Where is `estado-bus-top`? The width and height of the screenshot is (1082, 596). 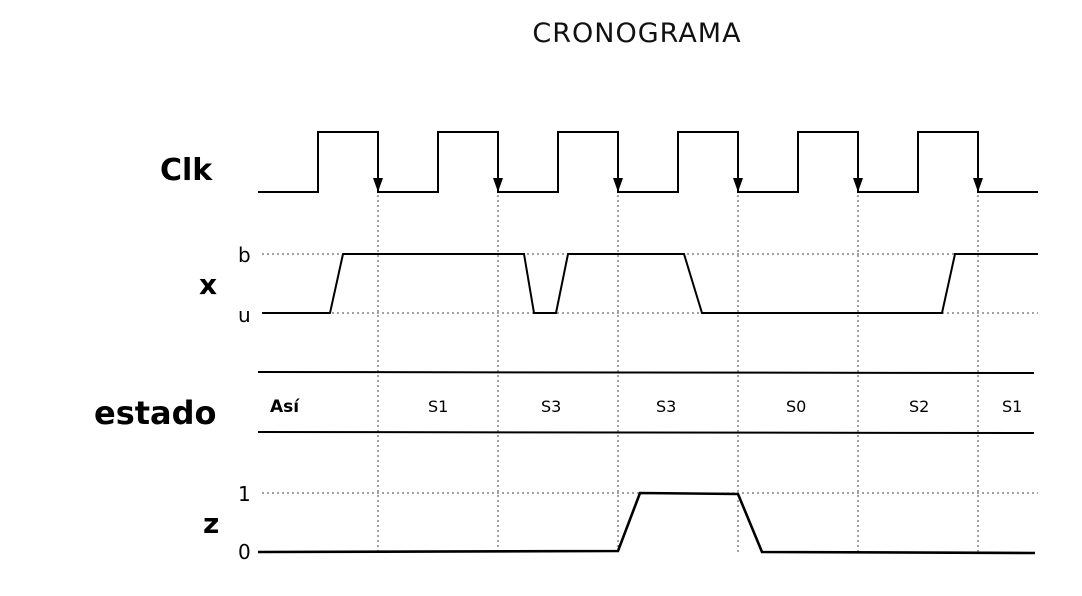
estado-bus-top is located at coordinates (646, 372).